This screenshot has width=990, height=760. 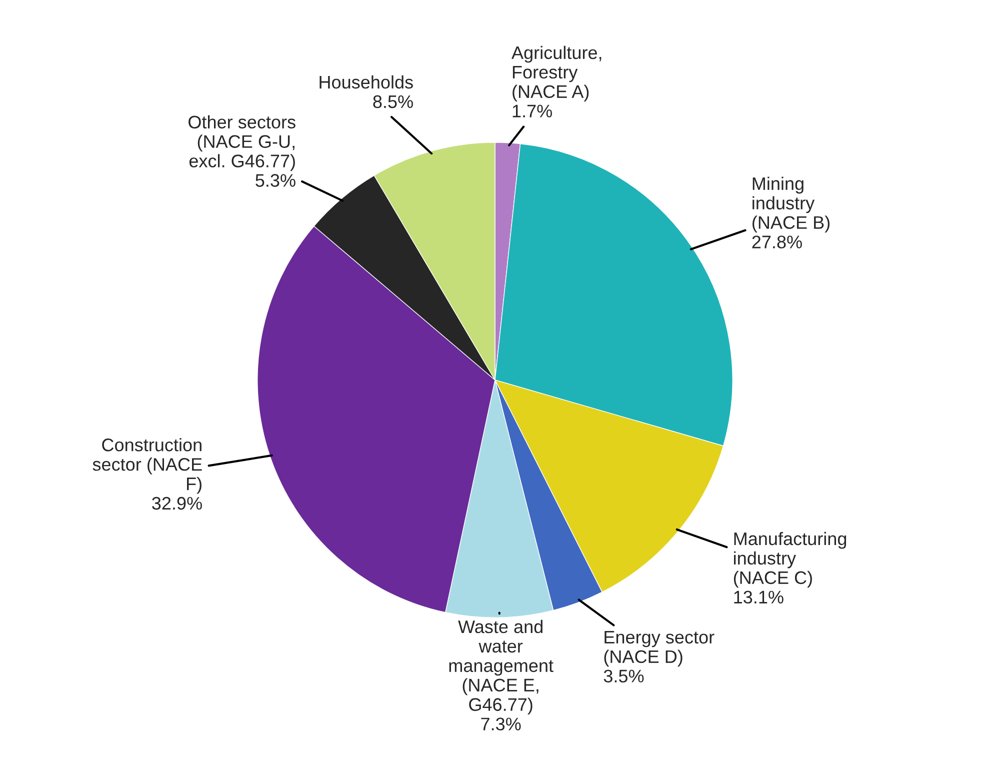 What do you see at coordinates (177, 503) in the screenshot?
I see `data-label: 32.9%` at bounding box center [177, 503].